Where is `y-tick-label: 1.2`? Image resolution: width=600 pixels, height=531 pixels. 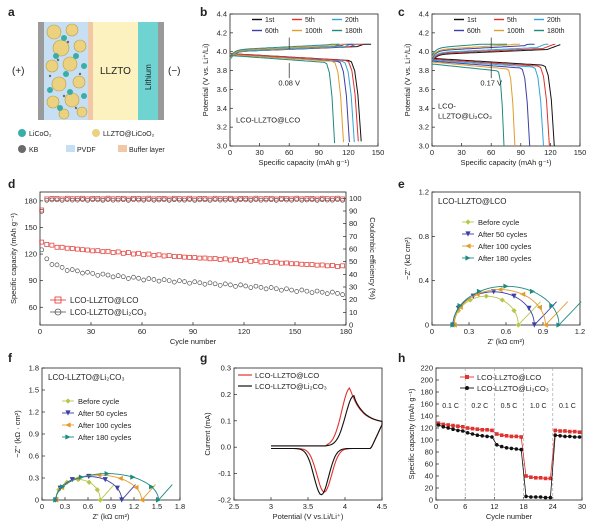
y-tick-label: 1.2 is located at coordinates (424, 192).